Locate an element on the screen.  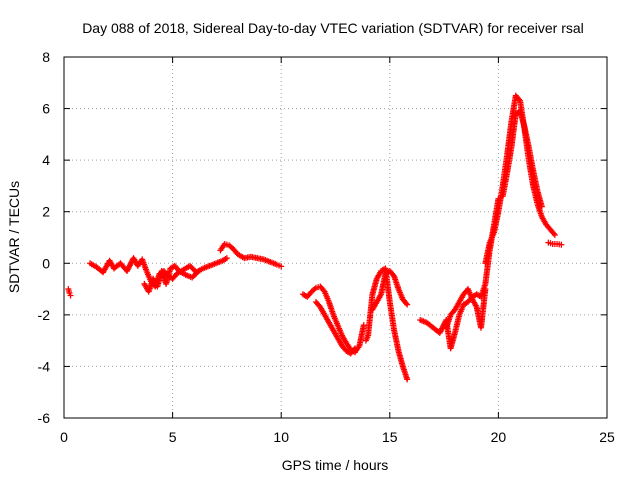
x-tick-label: 20 is located at coordinates (499, 437).